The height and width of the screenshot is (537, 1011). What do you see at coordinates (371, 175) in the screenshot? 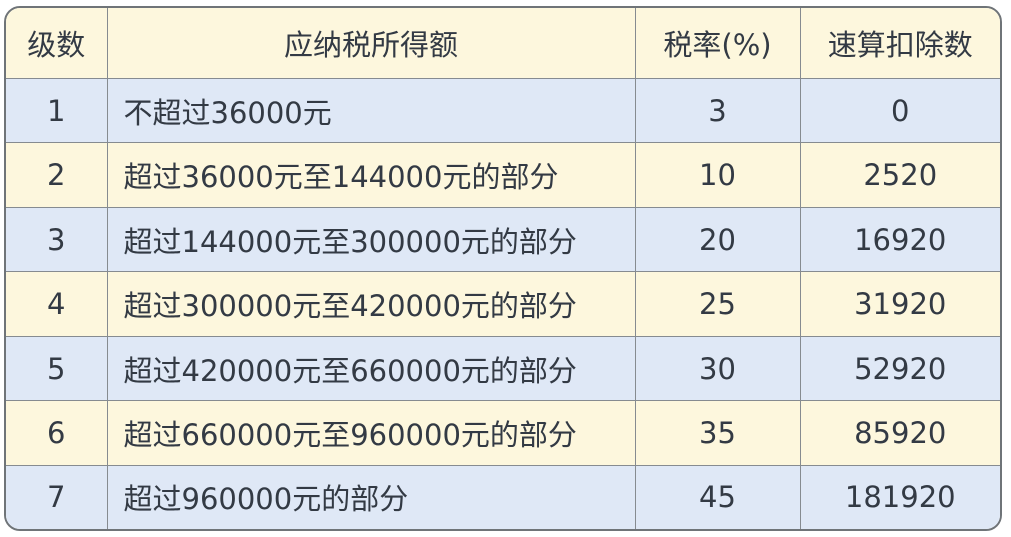
I see `cell-taxable-income: 超过36000元至144000元的部分` at bounding box center [371, 175].